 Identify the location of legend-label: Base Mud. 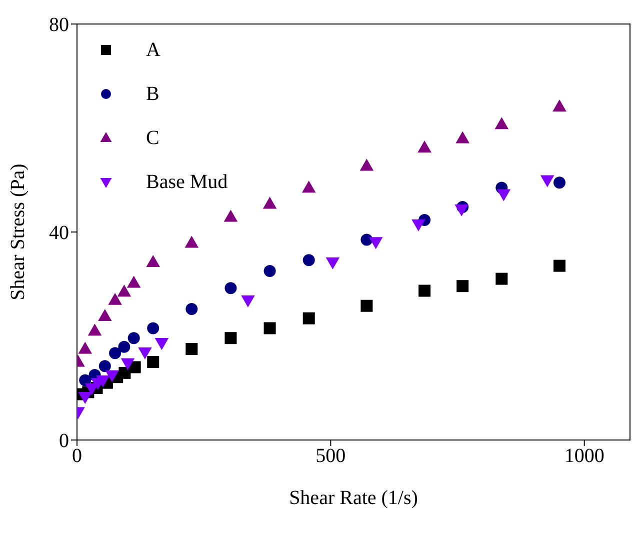
(187, 182).